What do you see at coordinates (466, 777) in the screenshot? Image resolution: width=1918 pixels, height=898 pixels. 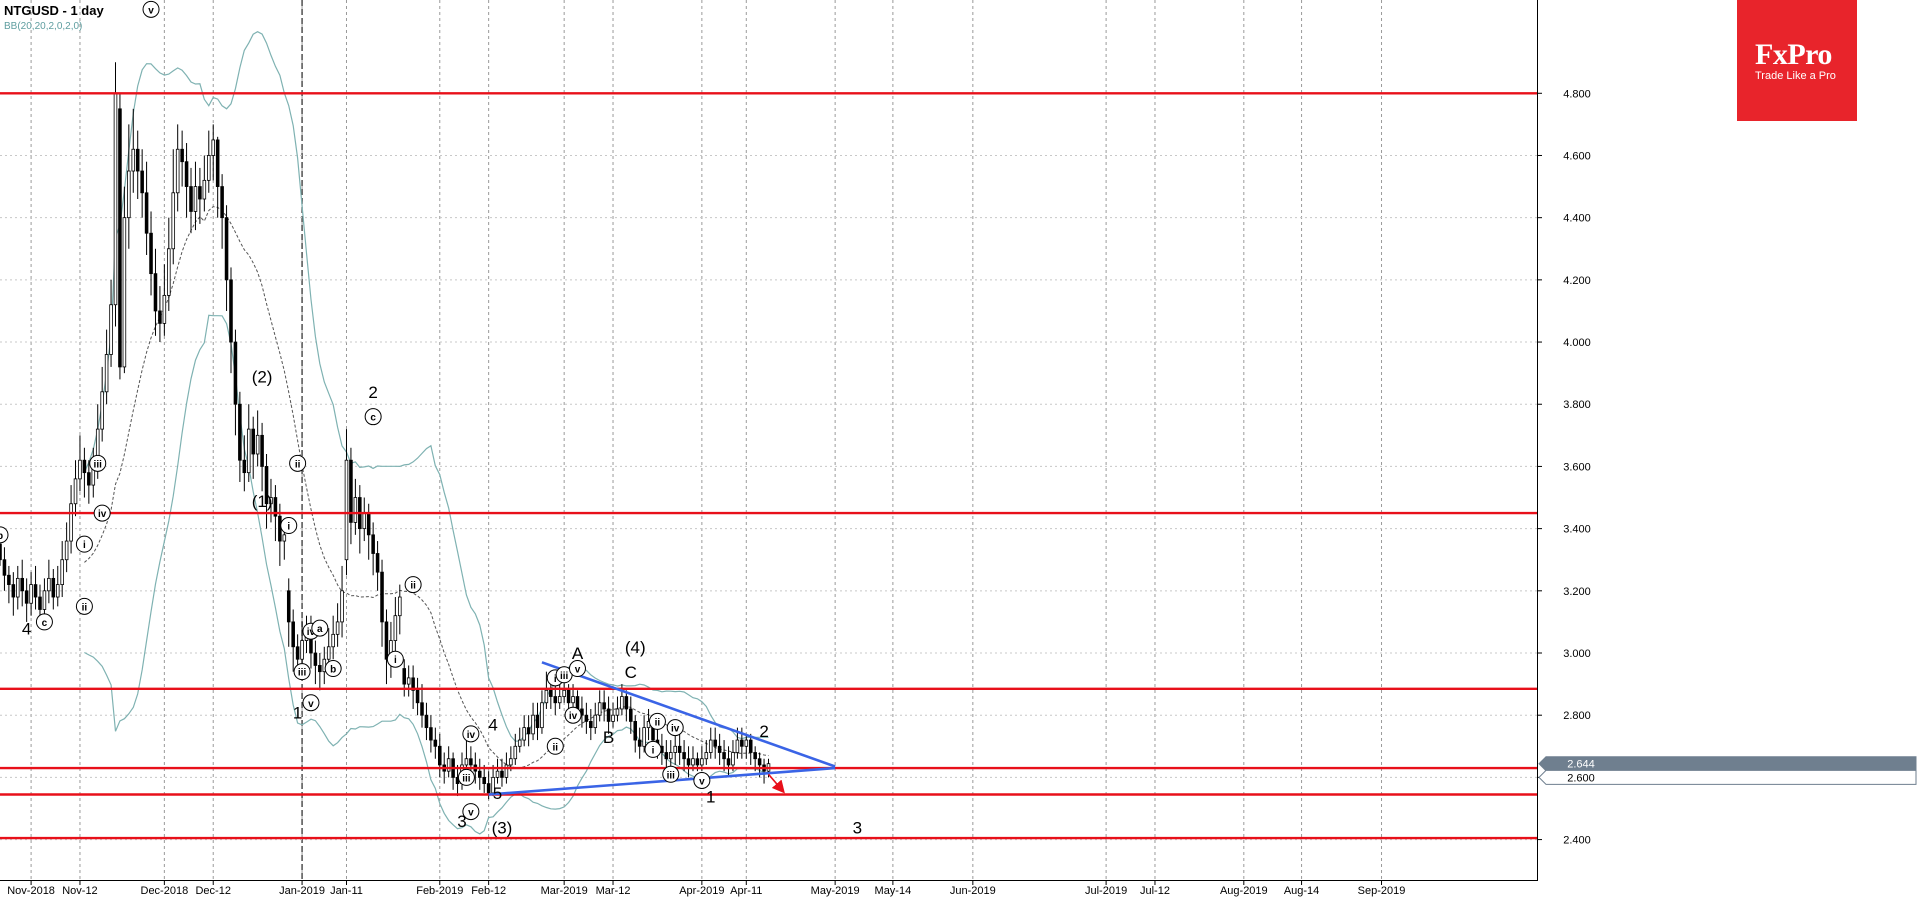 I see `subwave-label: iii` at bounding box center [466, 777].